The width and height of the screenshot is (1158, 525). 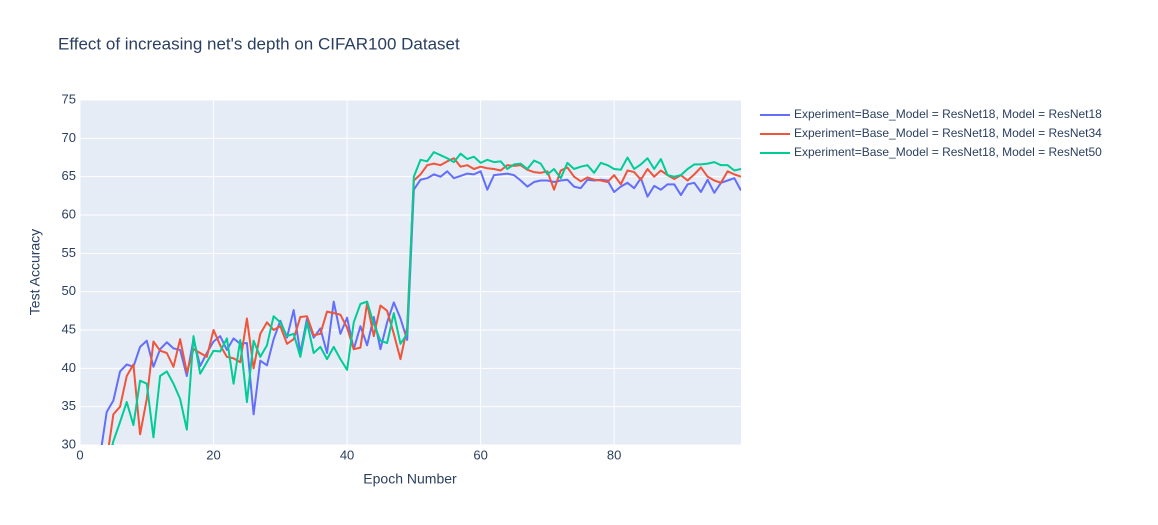 What do you see at coordinates (69, 98) in the screenshot?
I see `y-tick-label: 75` at bounding box center [69, 98].